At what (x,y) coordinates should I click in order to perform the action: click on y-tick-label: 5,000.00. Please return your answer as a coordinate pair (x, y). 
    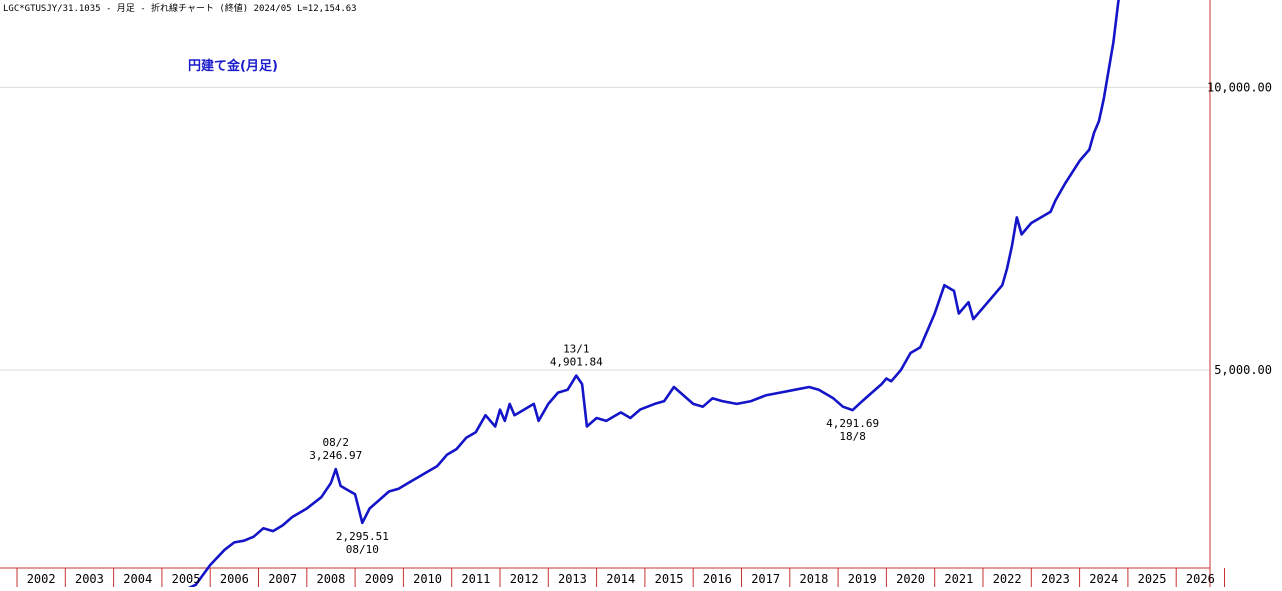
    Looking at the image, I should click on (1243, 370).